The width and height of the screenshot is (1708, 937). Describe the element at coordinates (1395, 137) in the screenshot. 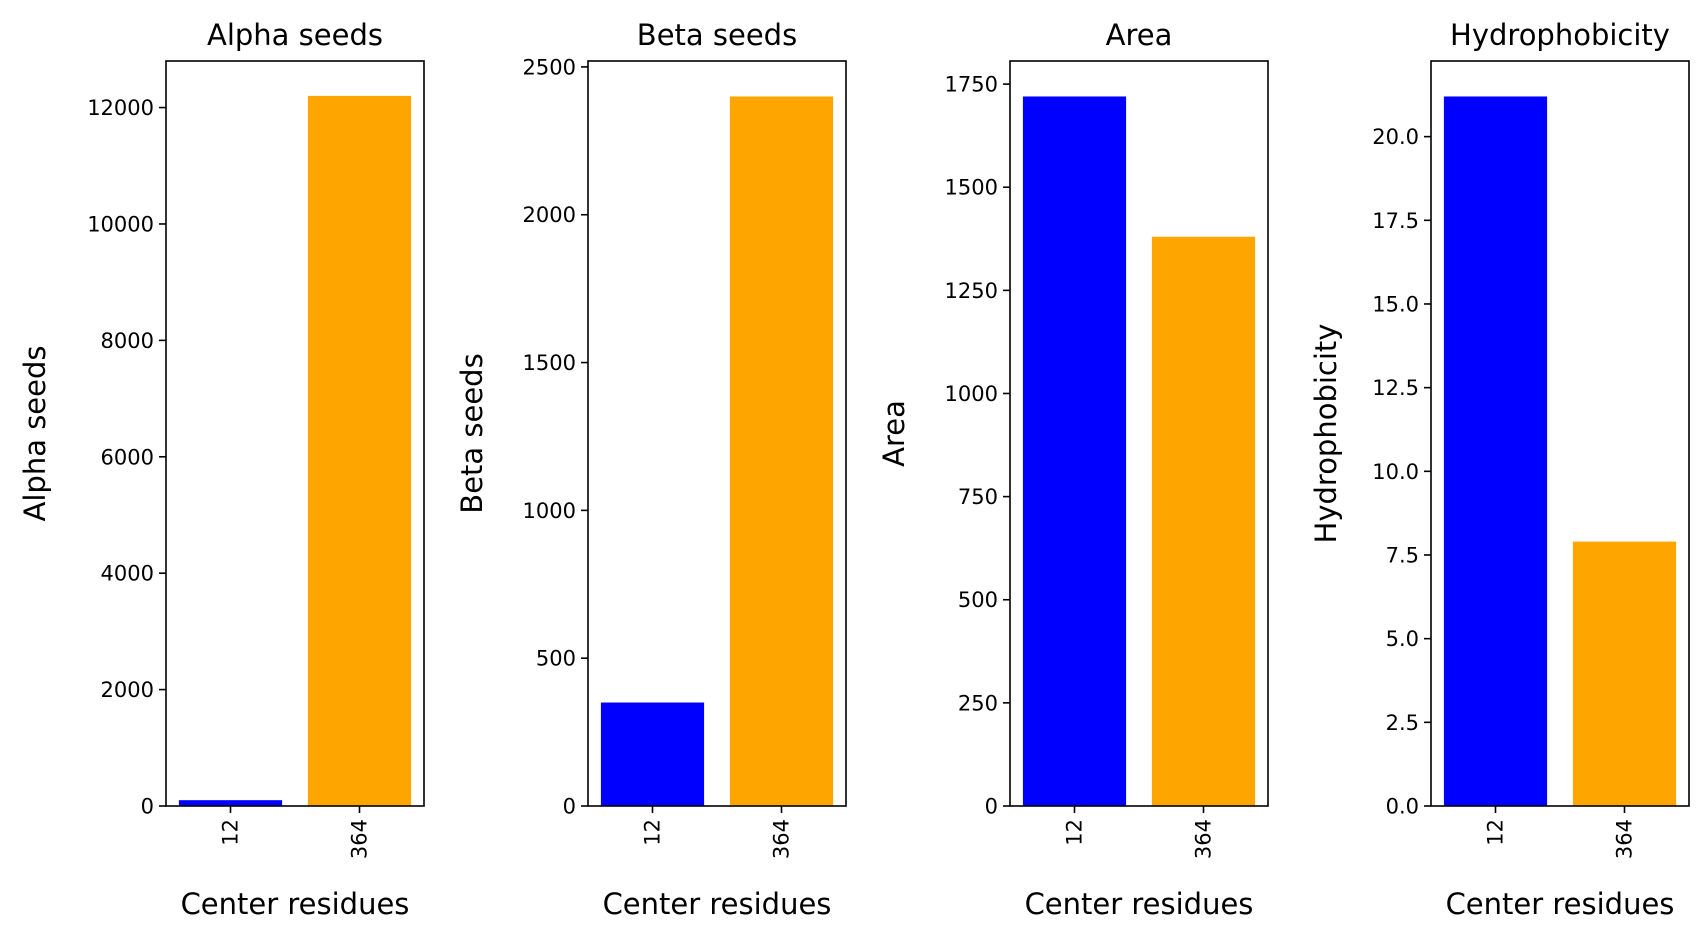

I see `y-tick-label: 20.0` at that location.